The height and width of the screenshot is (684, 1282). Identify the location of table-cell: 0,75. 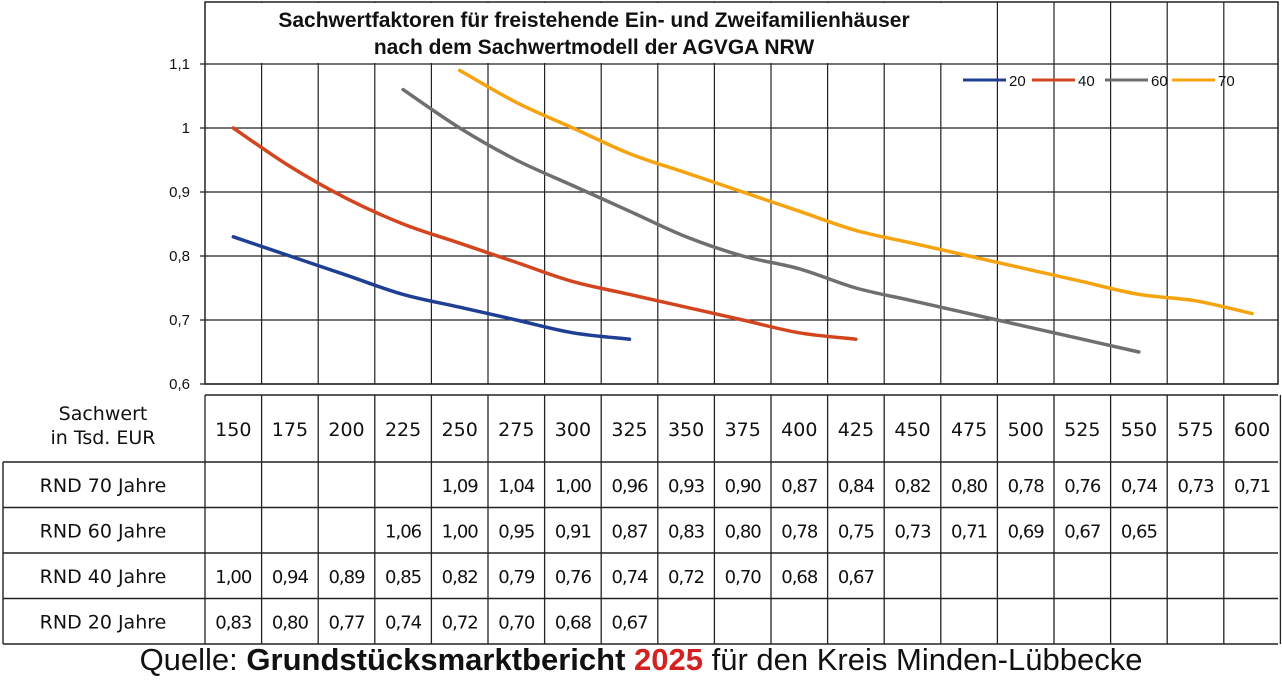
(856, 531).